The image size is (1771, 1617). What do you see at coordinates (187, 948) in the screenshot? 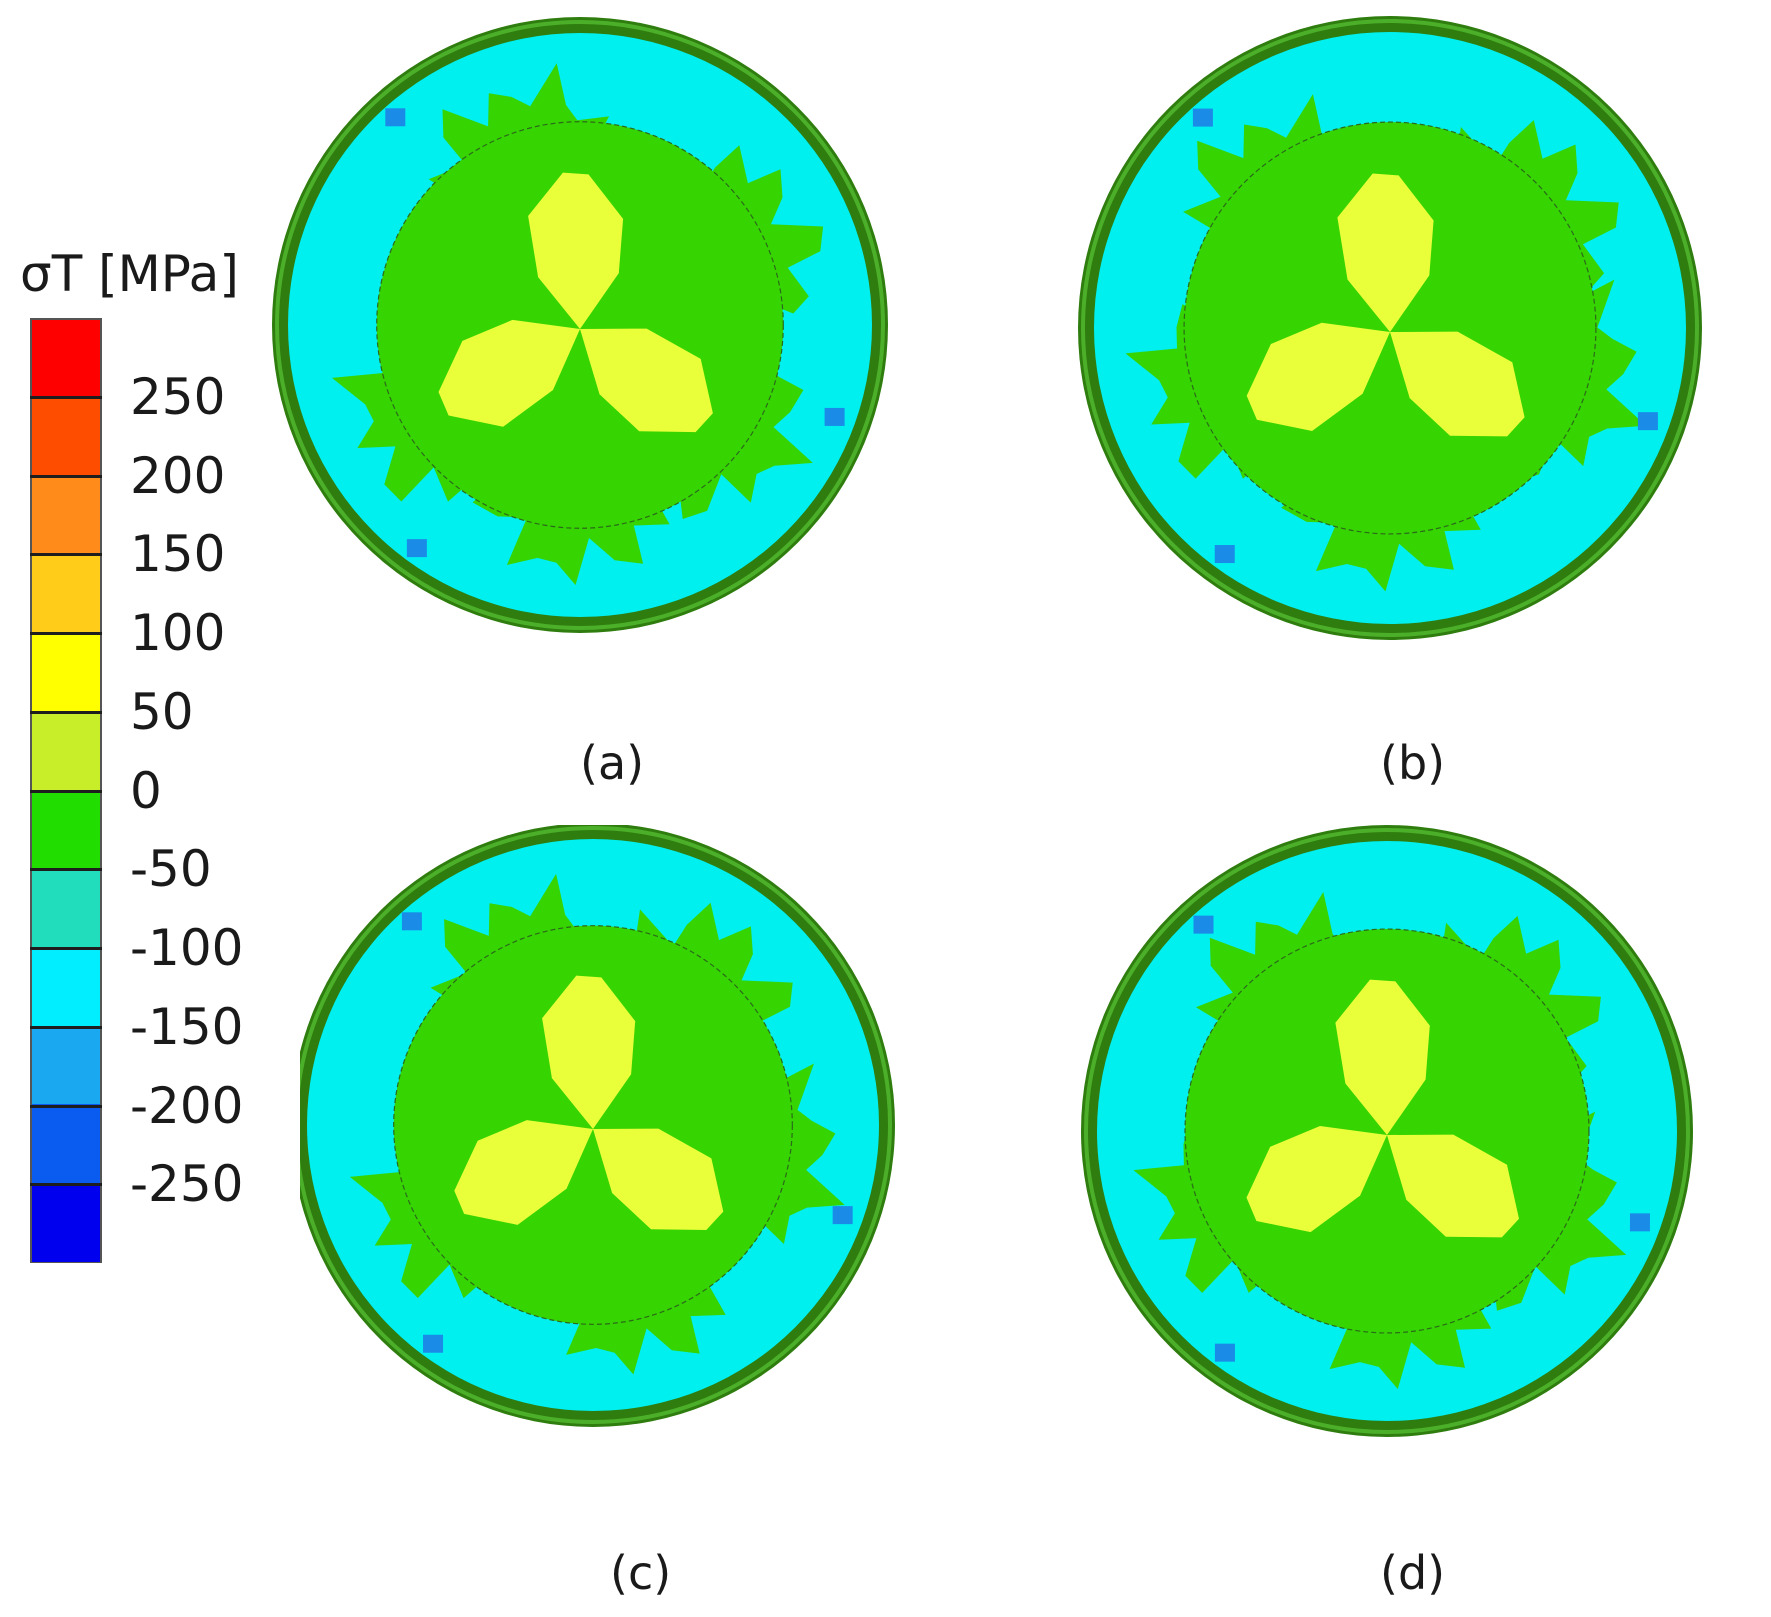
I see `colorbar-tick-label: -100` at bounding box center [187, 948].